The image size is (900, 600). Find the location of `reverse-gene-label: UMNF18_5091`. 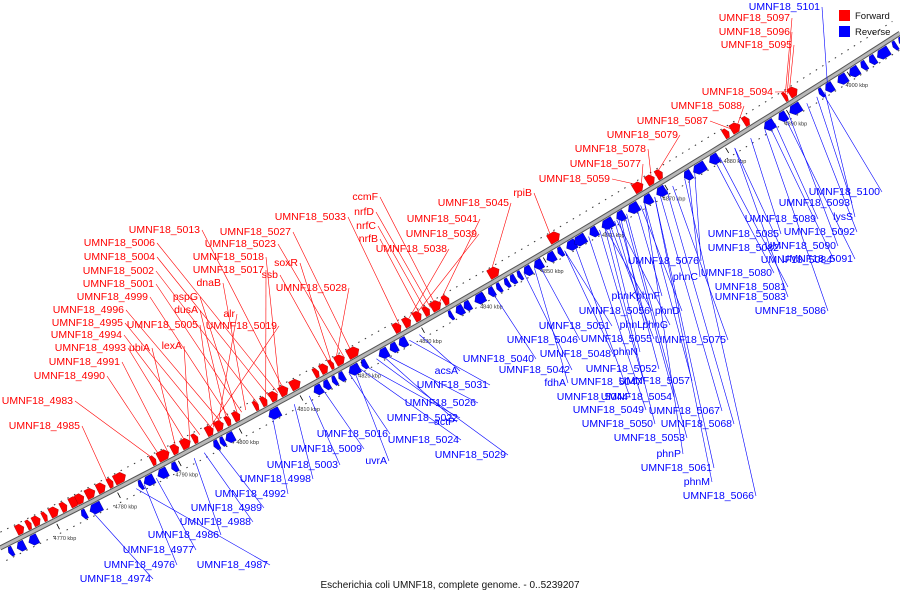

reverse-gene-label: UMNF18_5091 is located at coordinates (817, 259).